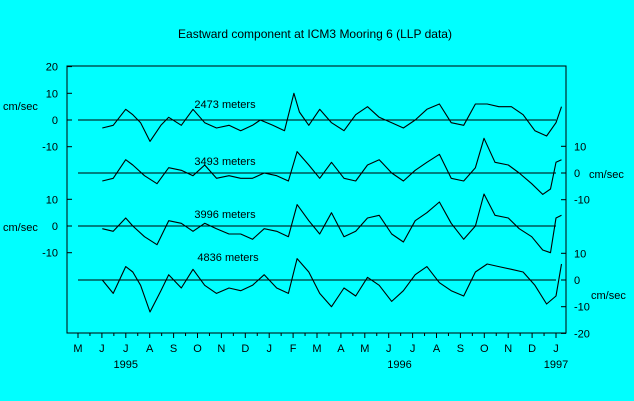 This screenshot has height=401, width=634. Describe the element at coordinates (556, 365) in the screenshot. I see `year-label: 1997` at that location.